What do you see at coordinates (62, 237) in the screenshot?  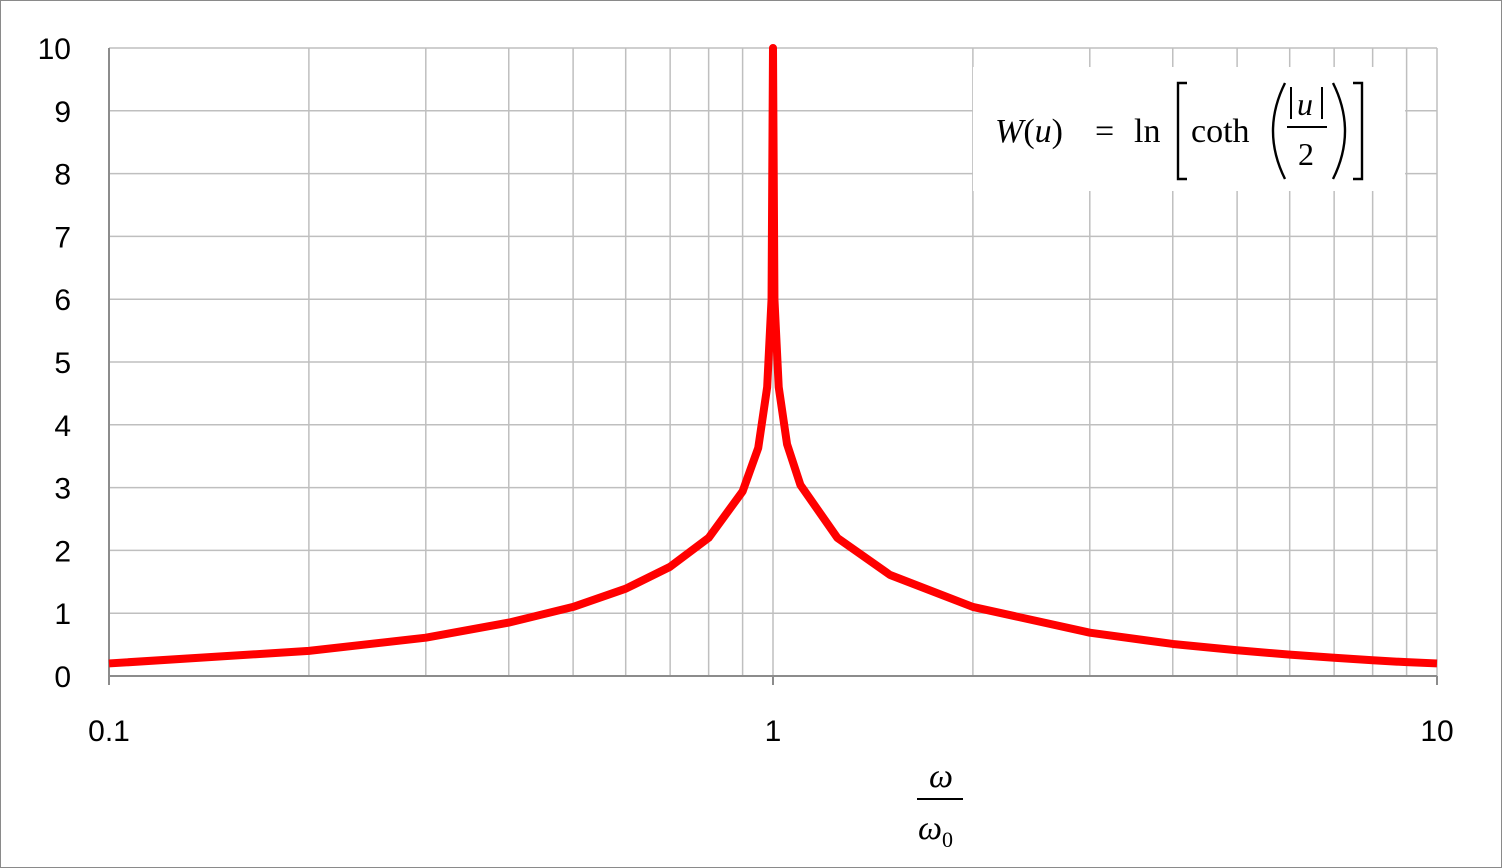 I see `y-tick-label: 7` at bounding box center [62, 237].